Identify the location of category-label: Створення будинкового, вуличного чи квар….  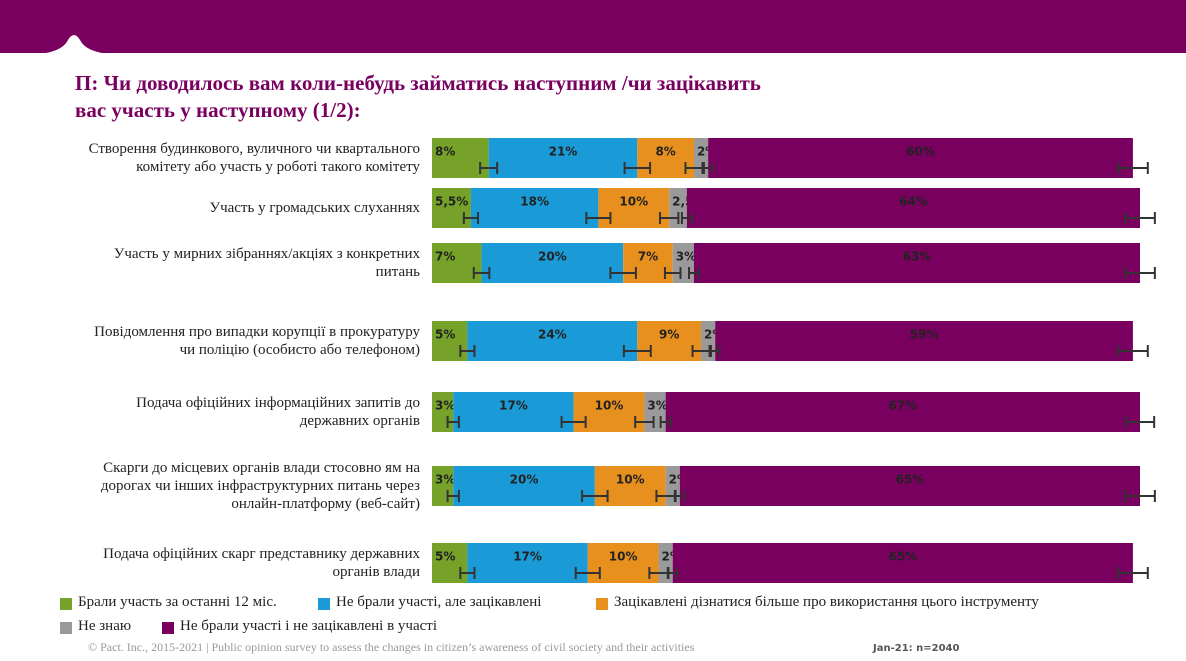
(254, 158).